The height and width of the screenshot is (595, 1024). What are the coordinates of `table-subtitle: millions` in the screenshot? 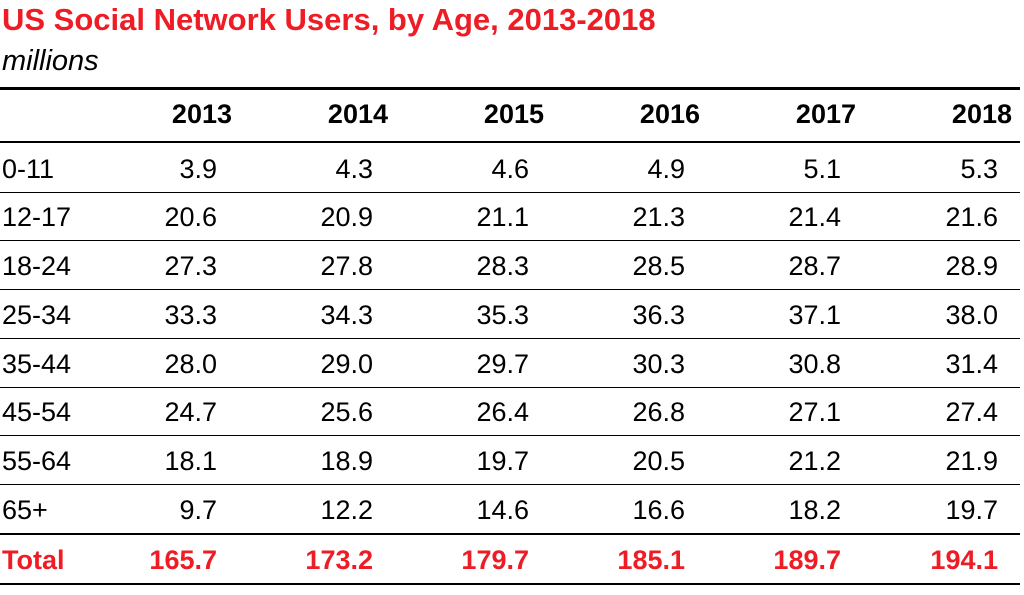 It's located at (50, 61).